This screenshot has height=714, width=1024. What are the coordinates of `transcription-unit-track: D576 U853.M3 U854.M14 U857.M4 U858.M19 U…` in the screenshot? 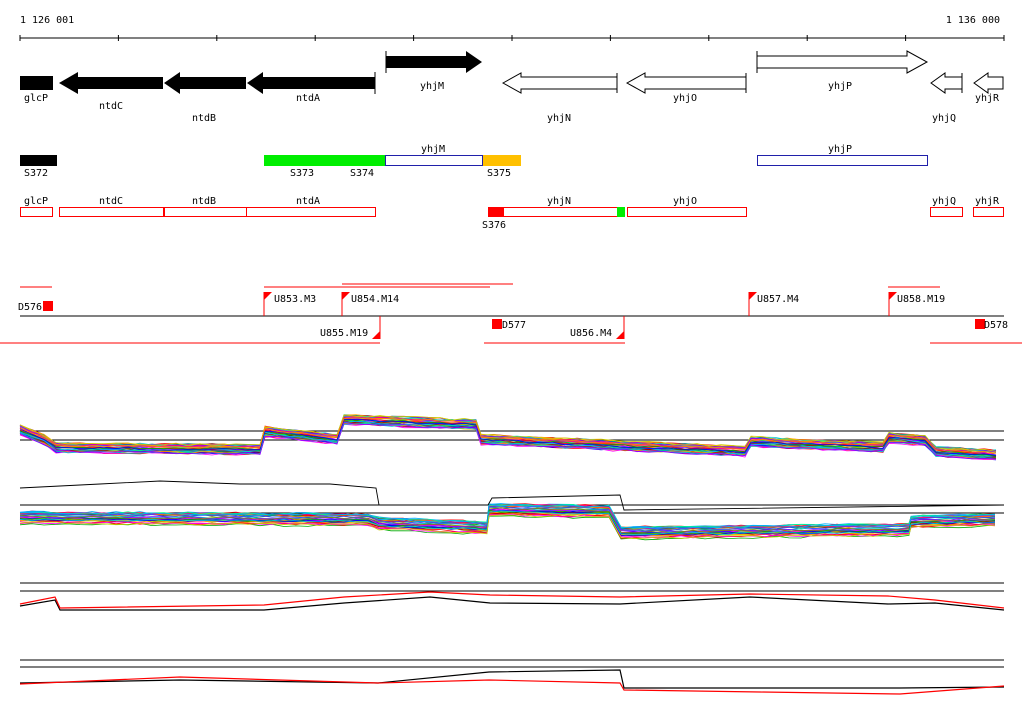 It's located at (511, 313).